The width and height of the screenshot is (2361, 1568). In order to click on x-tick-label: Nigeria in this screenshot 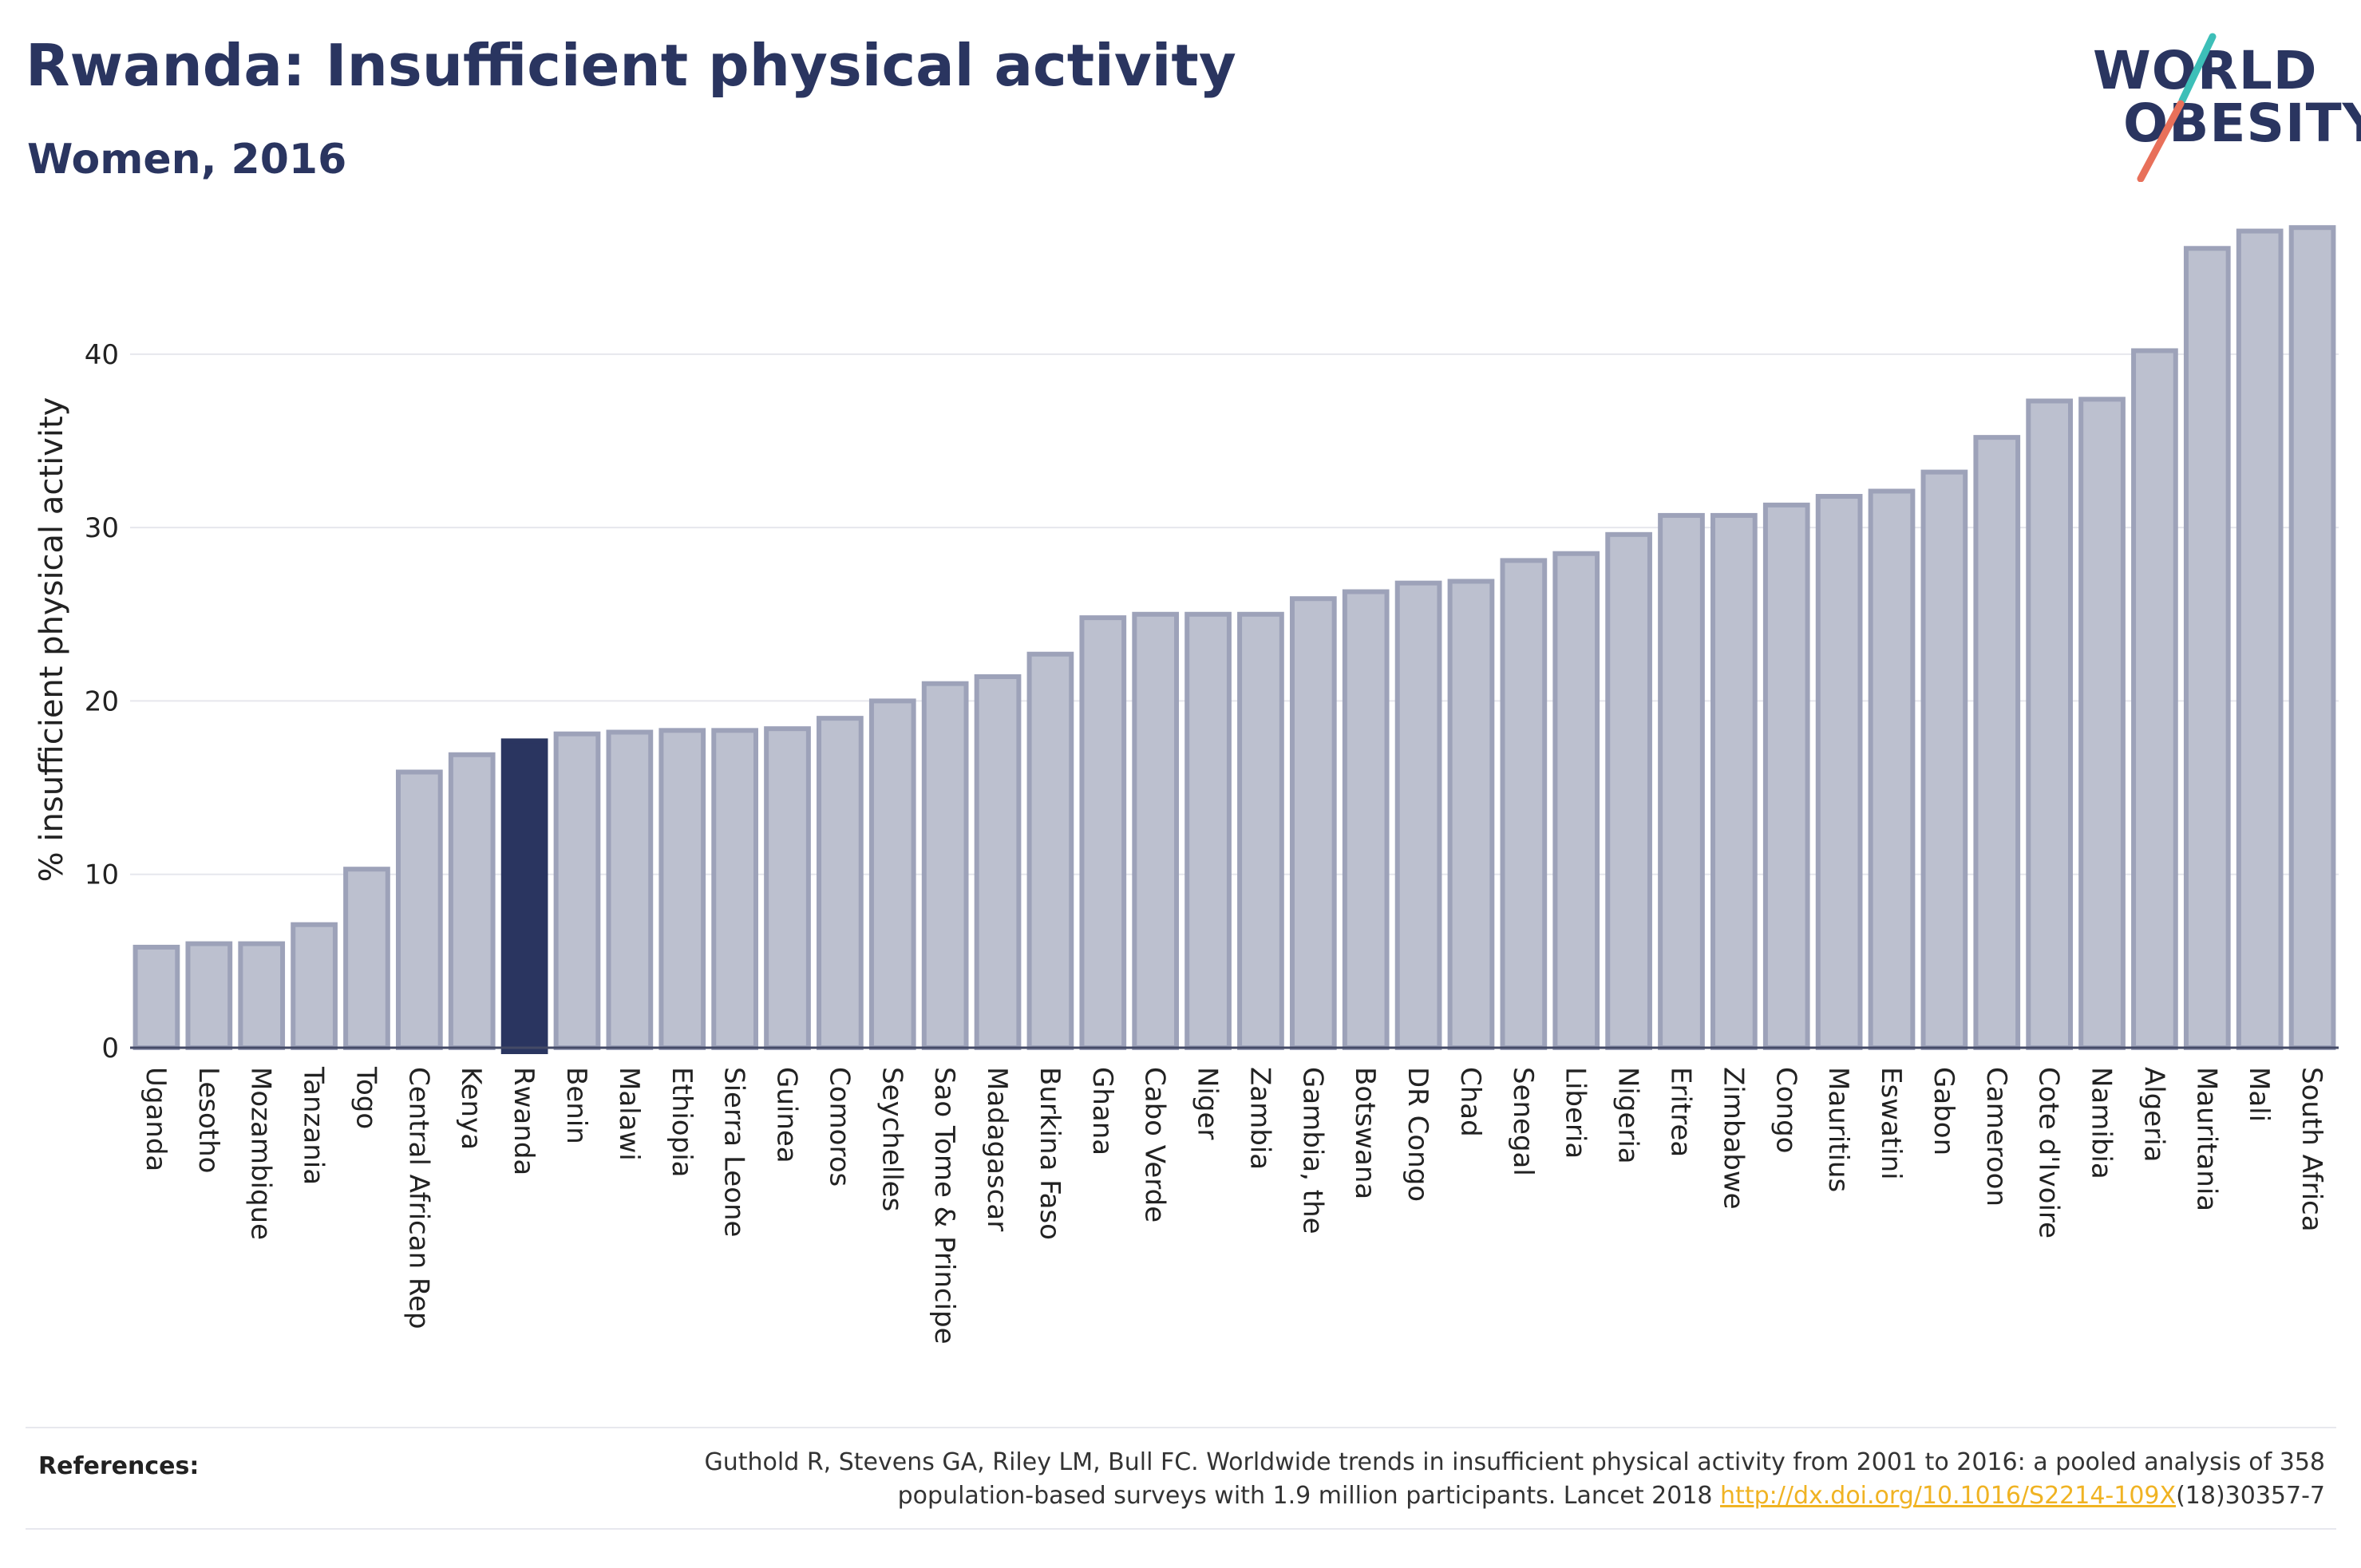, I will do `click(1628, 1115)`.